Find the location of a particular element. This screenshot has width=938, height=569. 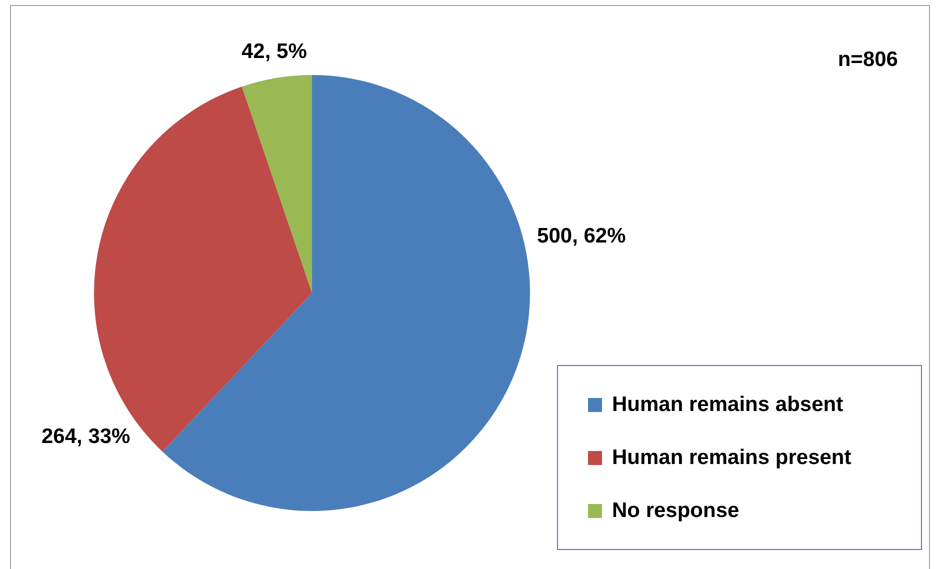

data-label: 500, 62% is located at coordinates (581, 236).